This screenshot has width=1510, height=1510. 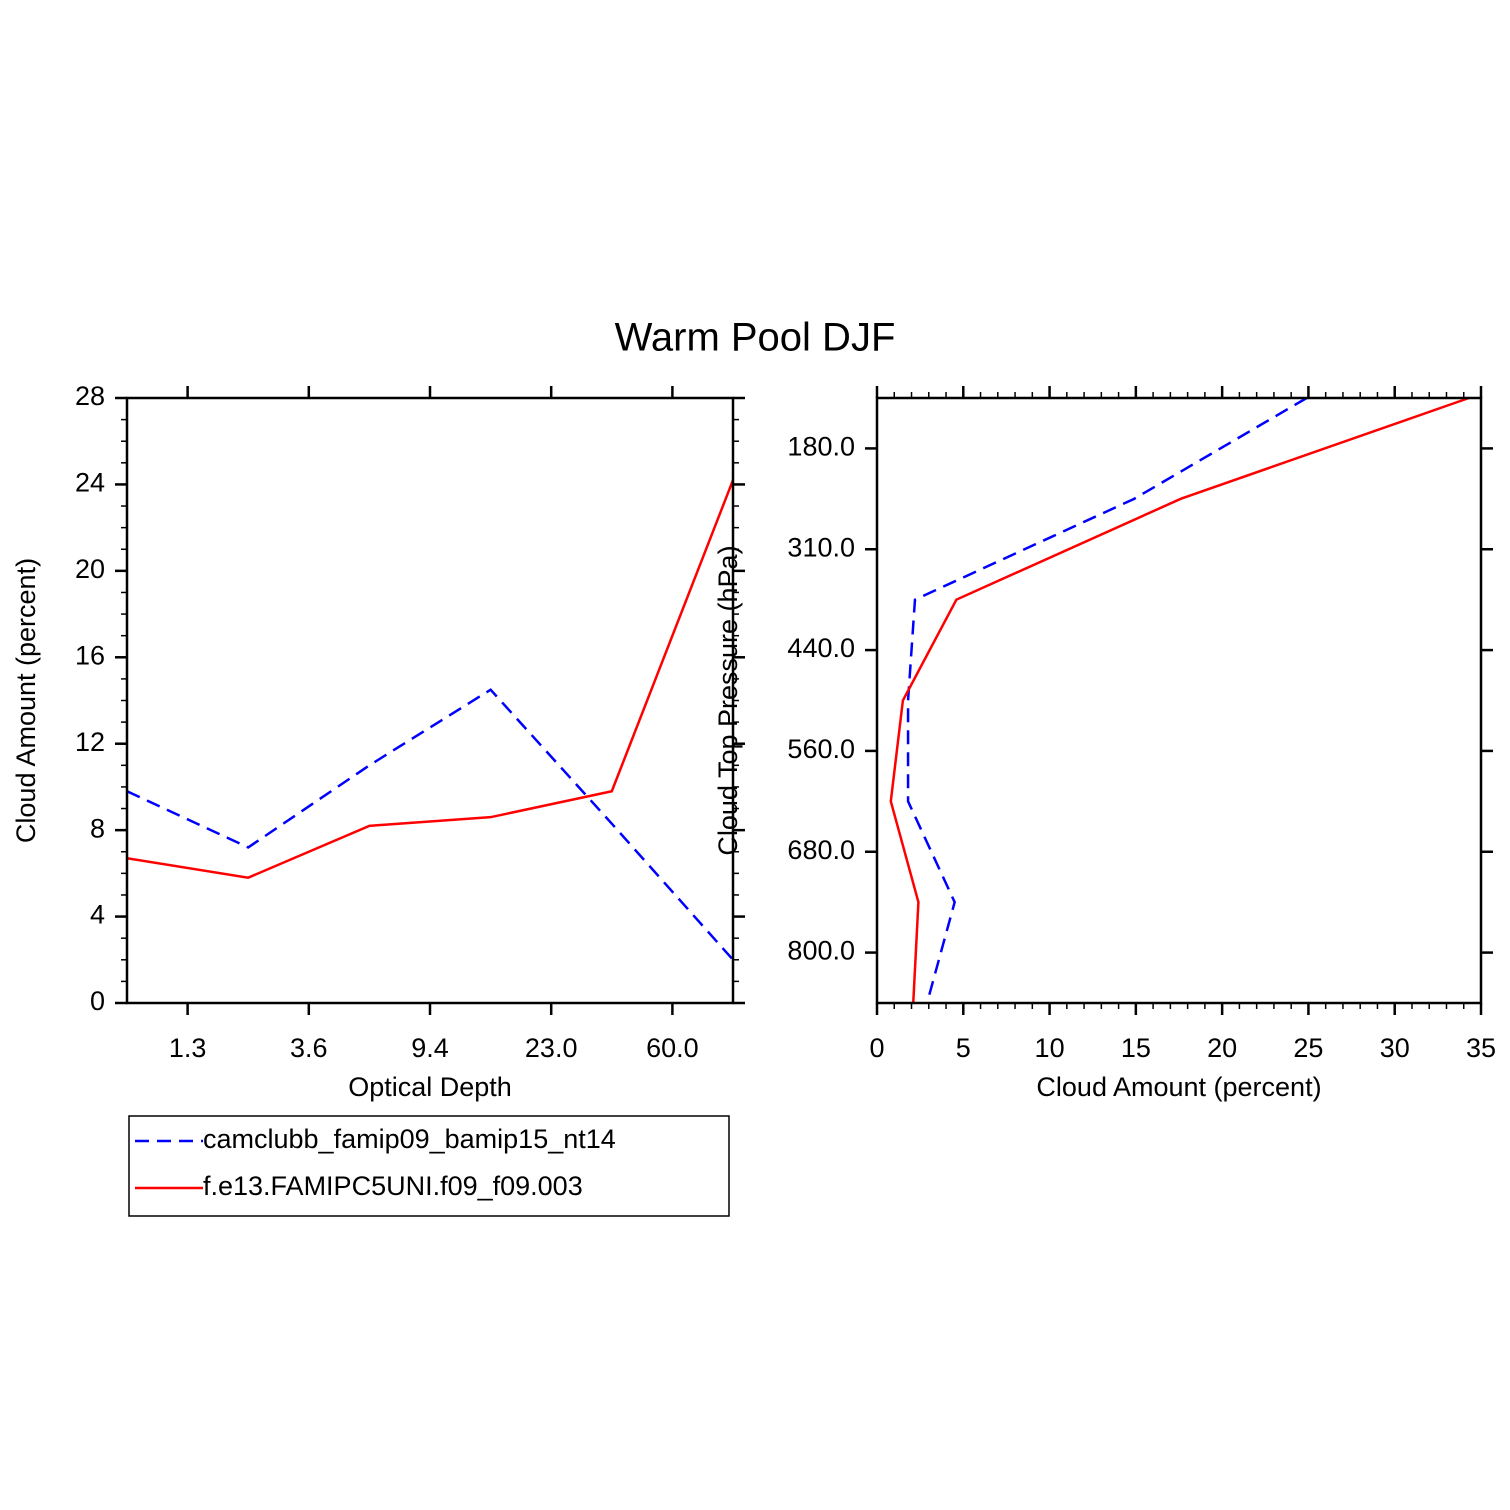 What do you see at coordinates (429, 1166) in the screenshot?
I see `legend-box` at bounding box center [429, 1166].